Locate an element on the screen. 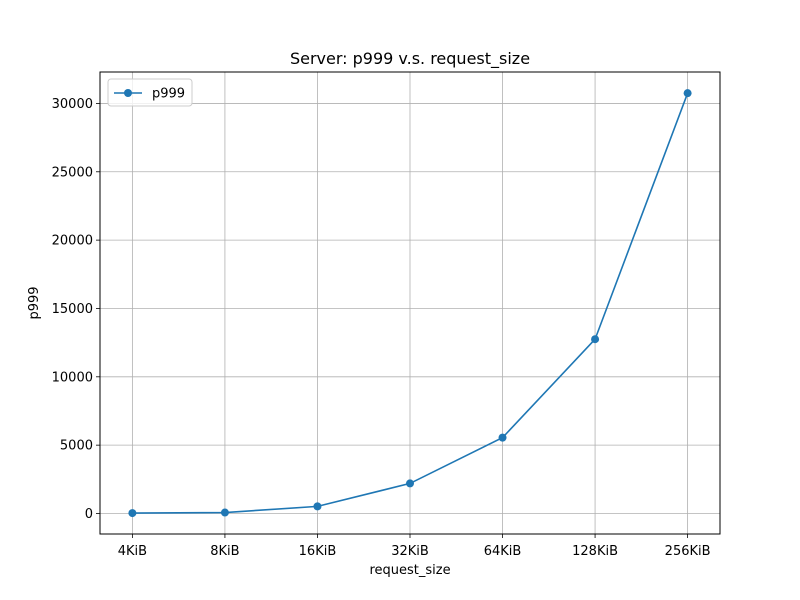 The image size is (800, 600). y-tick-label: 0 is located at coordinates (89, 514).